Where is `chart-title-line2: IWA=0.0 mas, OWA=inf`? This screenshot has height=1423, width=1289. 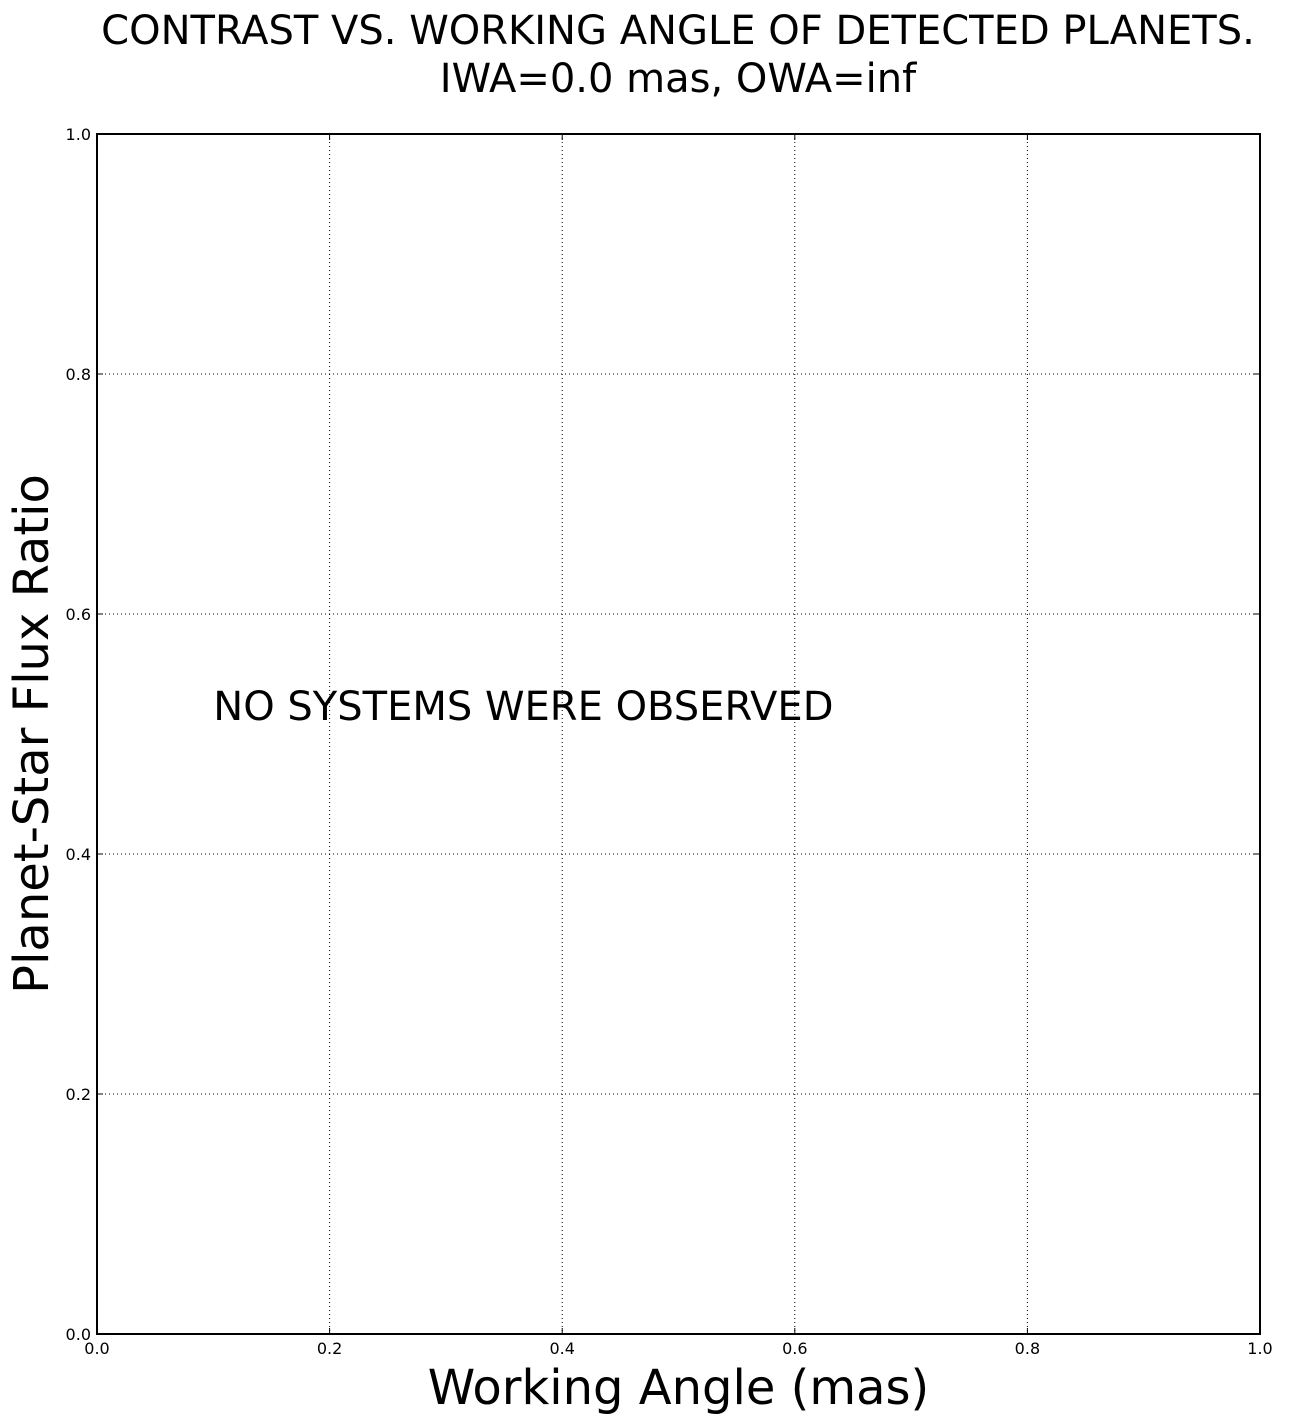
chart-title-line2: IWA=0.0 mas, OWA=inf is located at coordinates (678, 79).